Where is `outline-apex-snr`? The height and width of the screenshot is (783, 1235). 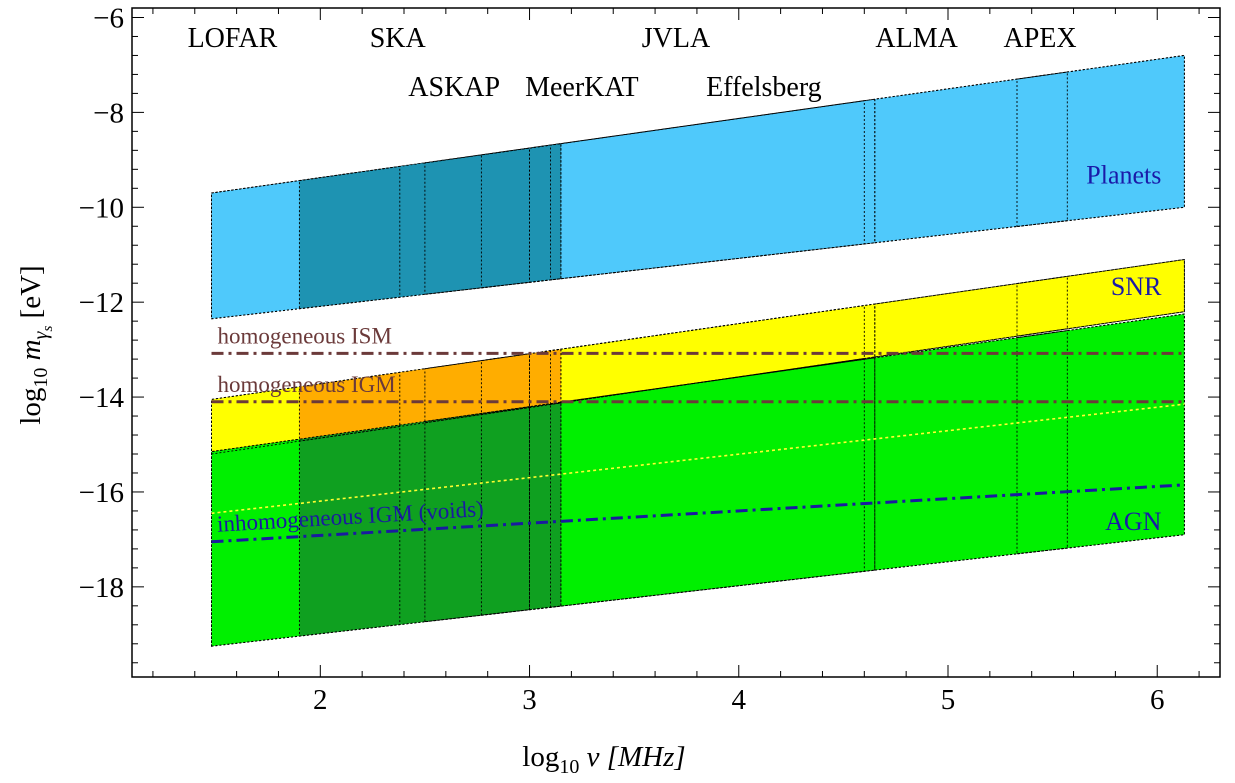
outline-apex-snr is located at coordinates (1042, 306).